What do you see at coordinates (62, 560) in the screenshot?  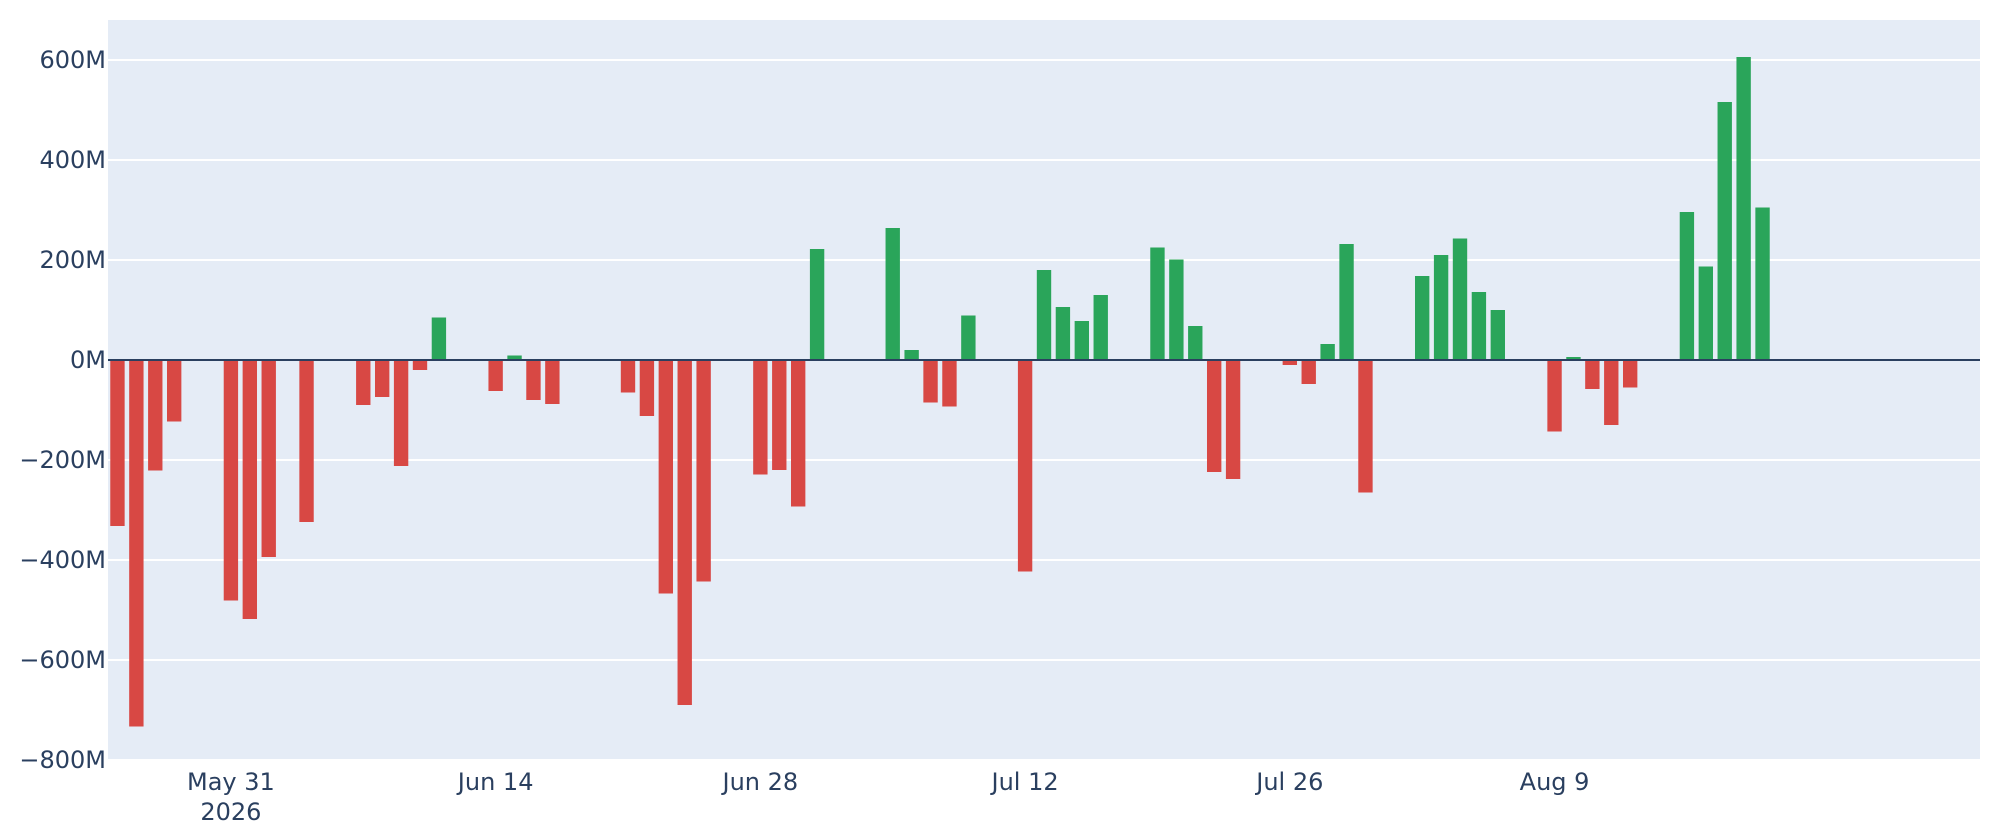 I see `y-tick-label: −400M` at bounding box center [62, 560].